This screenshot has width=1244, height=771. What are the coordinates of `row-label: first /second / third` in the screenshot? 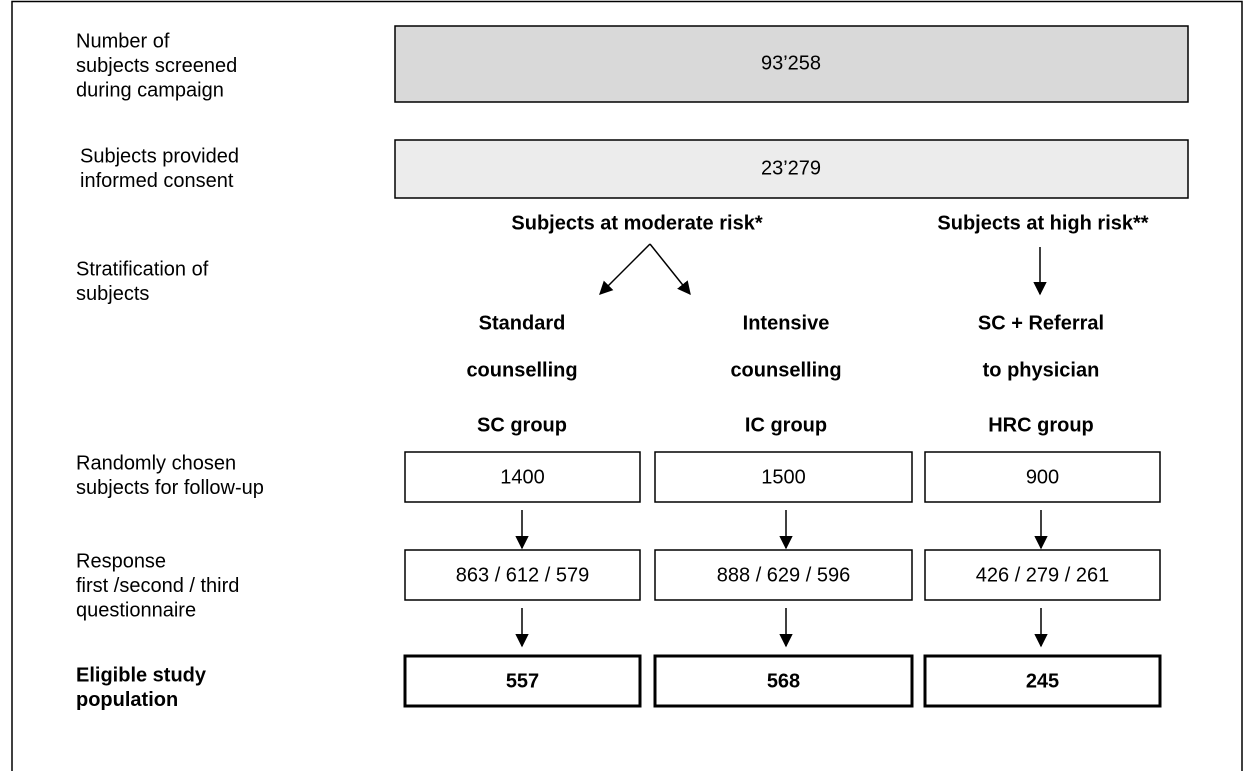 It's located at (157, 586).